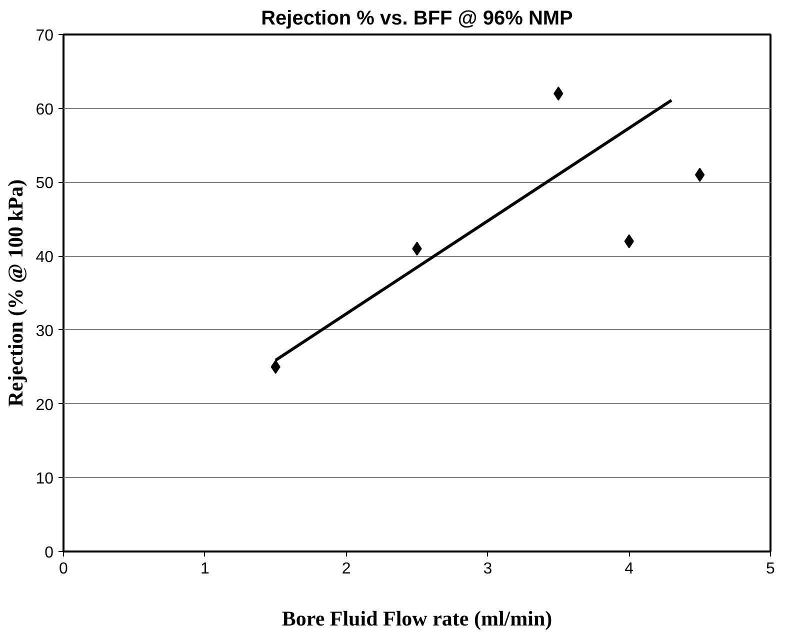 The image size is (801, 639). I want to click on x-tick-label: 4, so click(629, 569).